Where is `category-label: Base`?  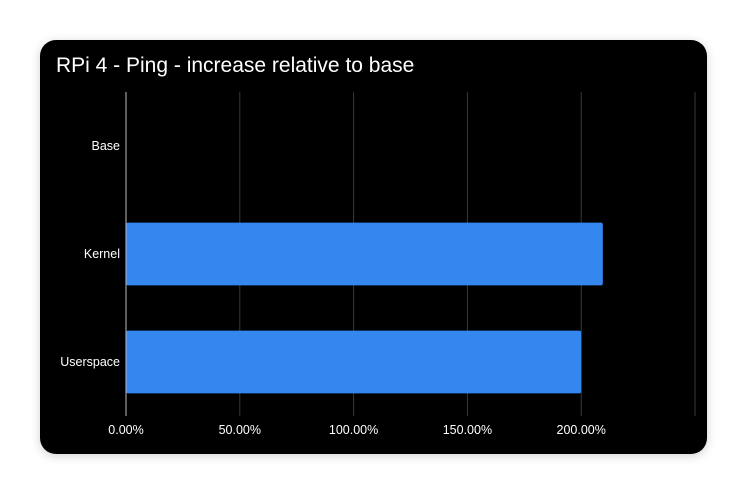 category-label: Base is located at coordinates (106, 146).